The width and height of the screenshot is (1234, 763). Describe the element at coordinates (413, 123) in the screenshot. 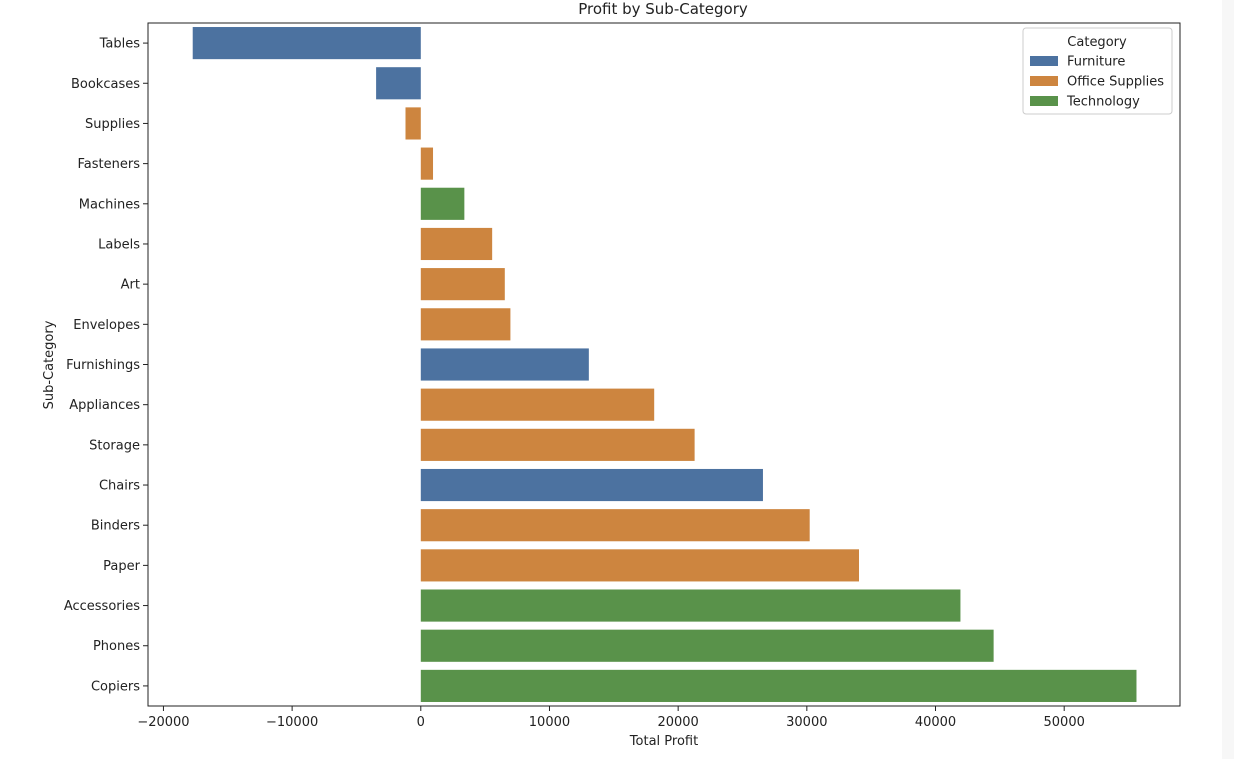

I see `bar-supplies` at that location.